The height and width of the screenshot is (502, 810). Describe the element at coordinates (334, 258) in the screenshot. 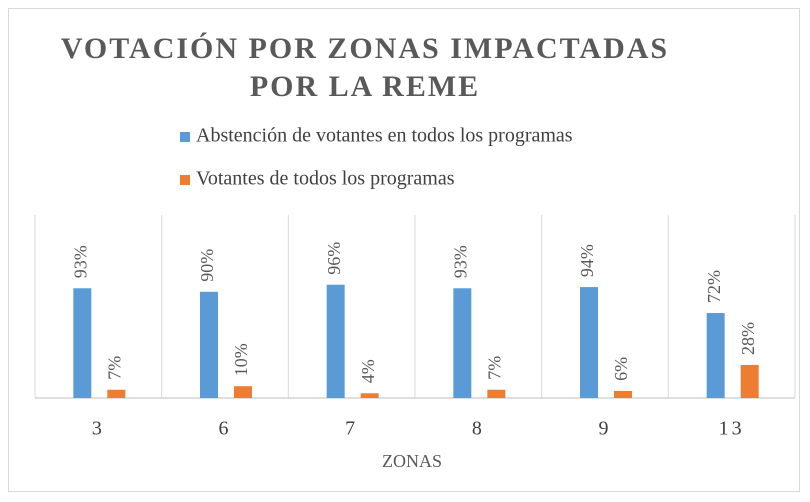

I see `data-label: 96%` at that location.